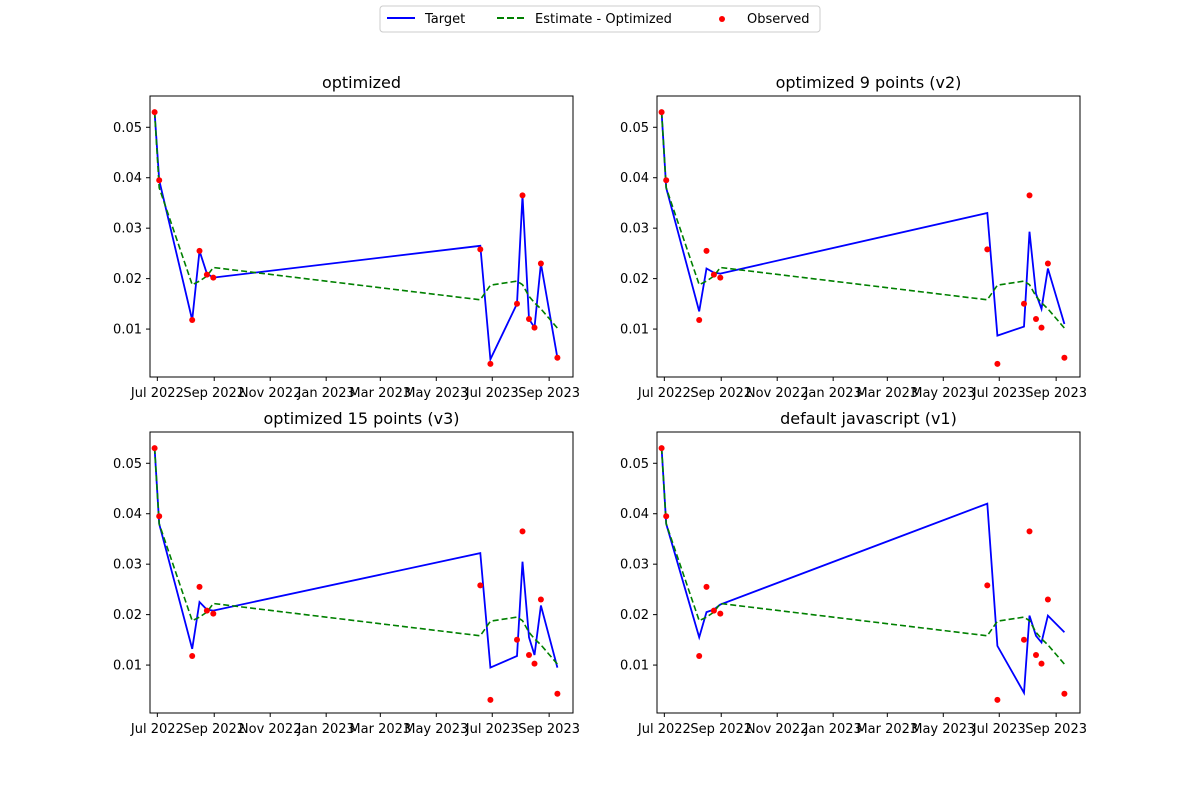 Image resolution: width=1200 pixels, height=800 pixels. I want to click on subplot-title: optimized 15 points (v3), so click(362, 418).